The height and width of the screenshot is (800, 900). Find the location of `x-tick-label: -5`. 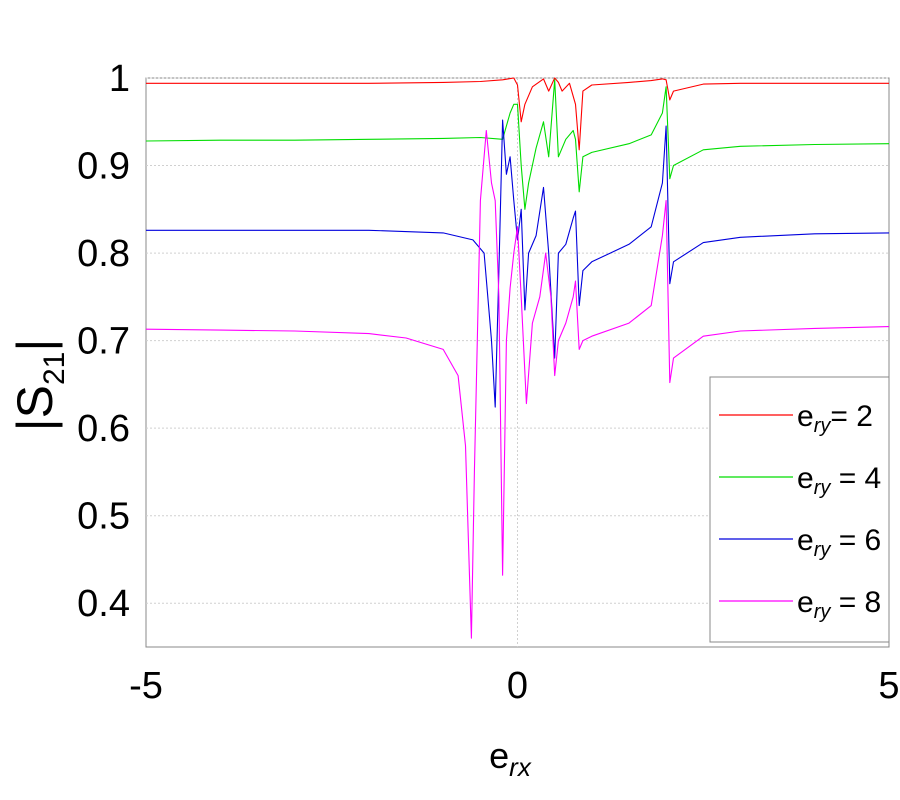

x-tick-label: -5 is located at coordinates (146, 686).